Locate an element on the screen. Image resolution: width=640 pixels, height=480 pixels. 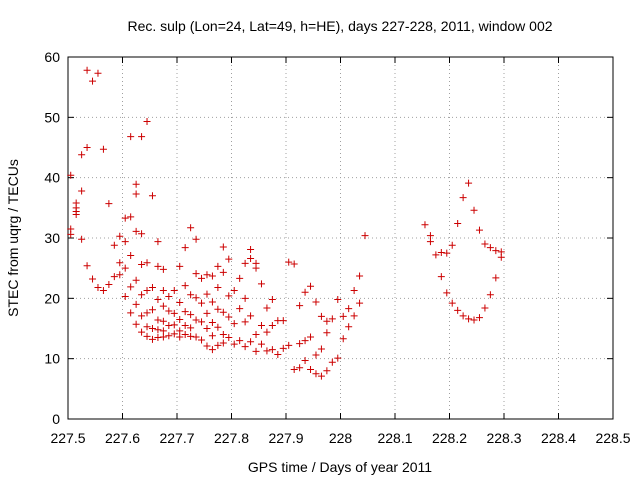
y-tick-label: 50 is located at coordinates (52, 117).